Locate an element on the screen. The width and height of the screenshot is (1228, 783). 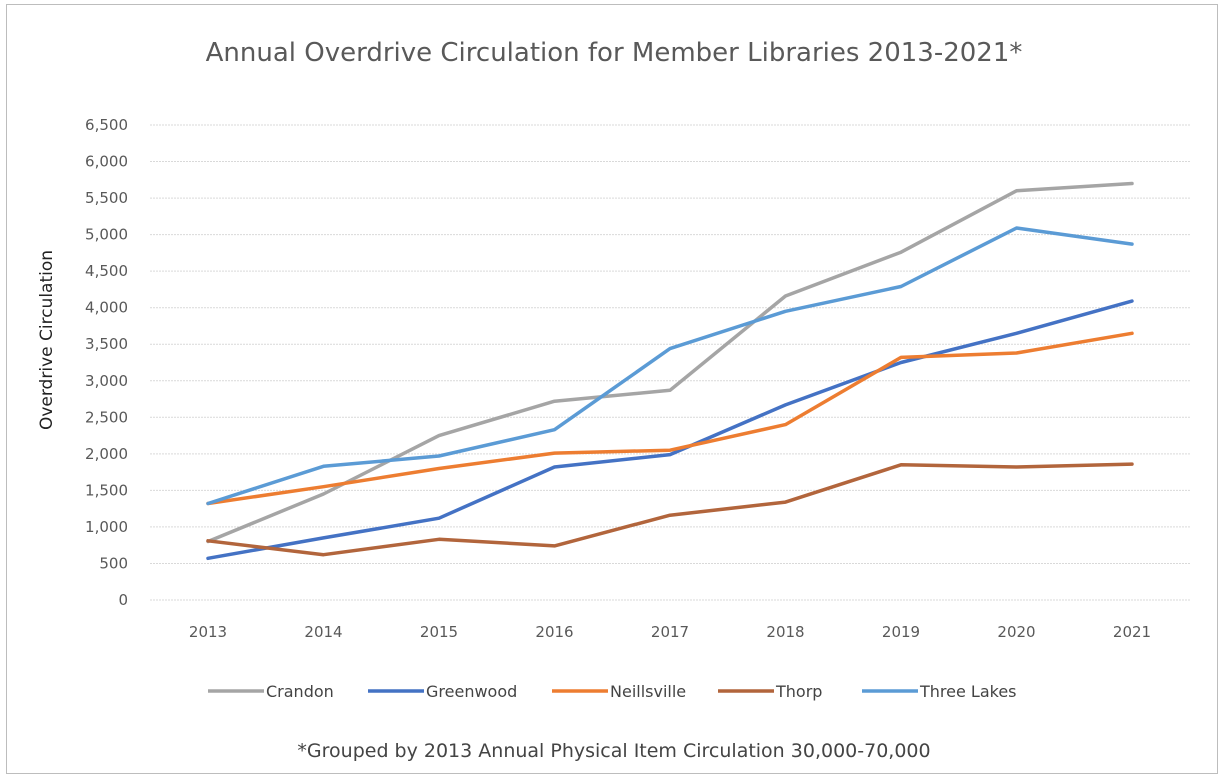
x-tick-label: 2015 is located at coordinates (439, 632).